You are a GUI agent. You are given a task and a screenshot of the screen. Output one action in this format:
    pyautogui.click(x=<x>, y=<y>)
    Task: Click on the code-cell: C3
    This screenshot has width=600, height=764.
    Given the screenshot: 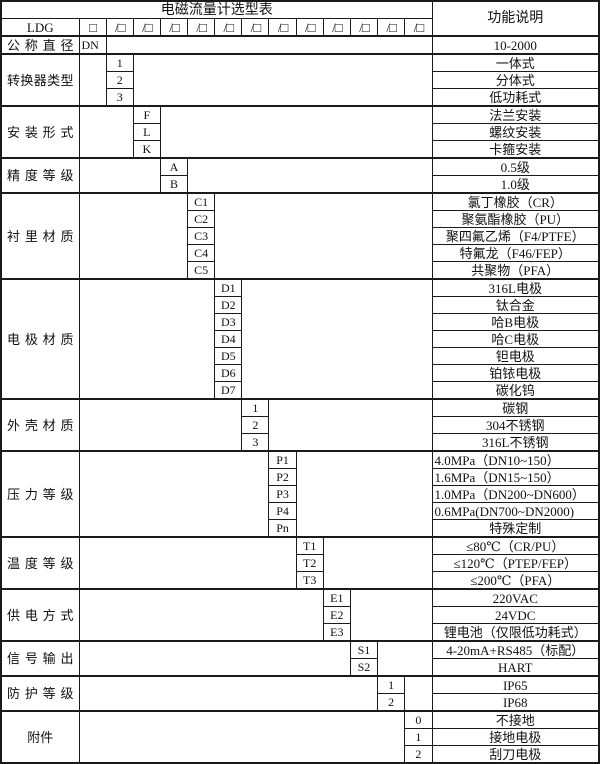 What is the action you would take?
    pyautogui.click(x=201, y=236)
    